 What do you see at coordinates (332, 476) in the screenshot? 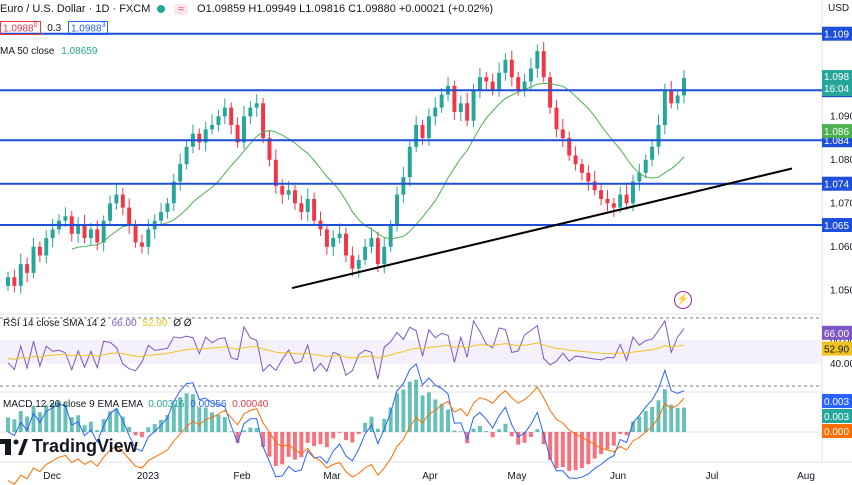
I see `time-axis-label: Mar` at bounding box center [332, 476].